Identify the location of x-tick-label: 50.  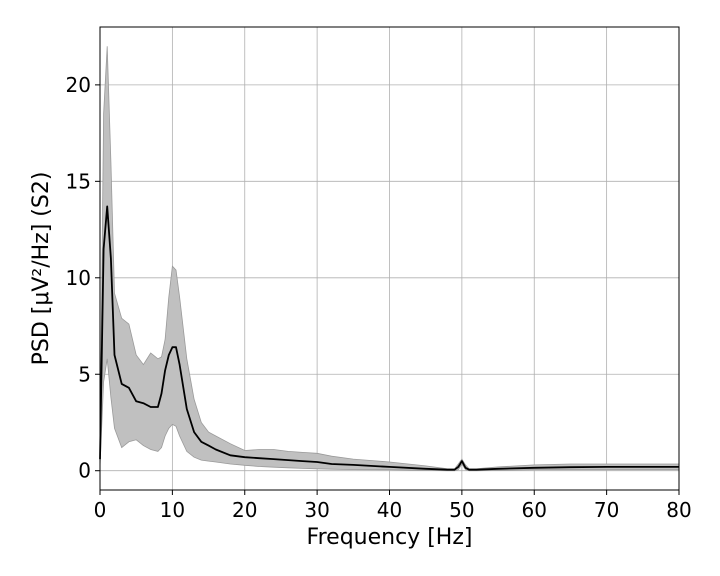
(461, 510).